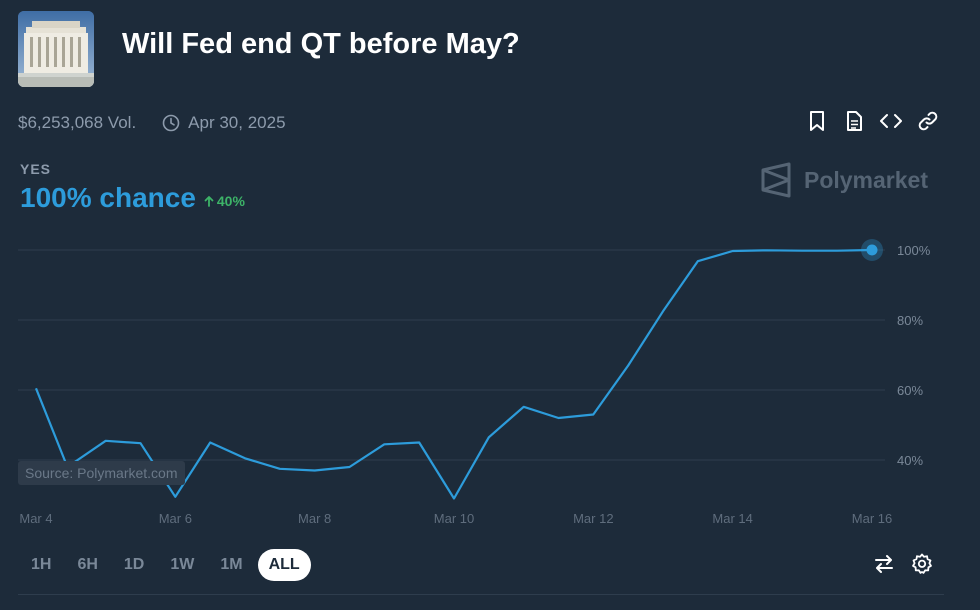 The height and width of the screenshot is (610, 980). Describe the element at coordinates (41, 564) in the screenshot. I see `range-1h: 1H` at that location.